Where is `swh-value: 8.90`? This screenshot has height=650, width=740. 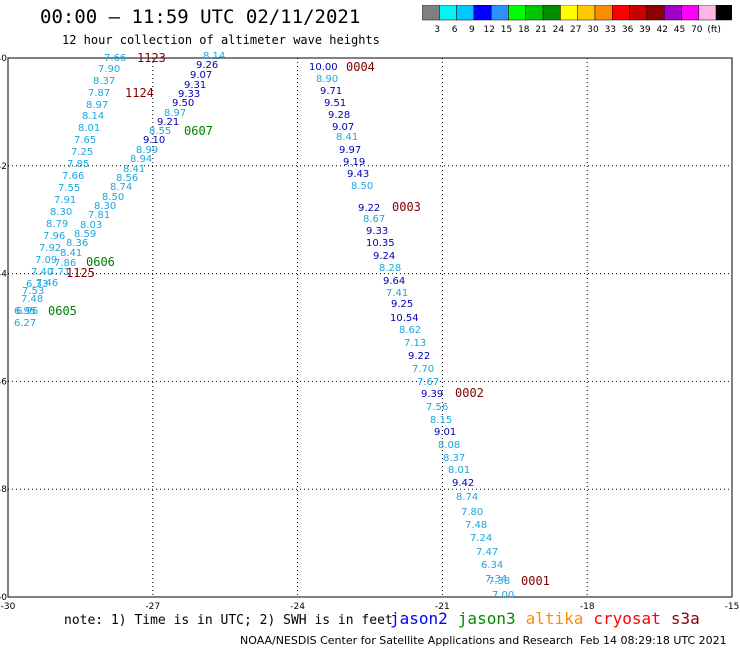 swh-value: 8.90 is located at coordinates (327, 79).